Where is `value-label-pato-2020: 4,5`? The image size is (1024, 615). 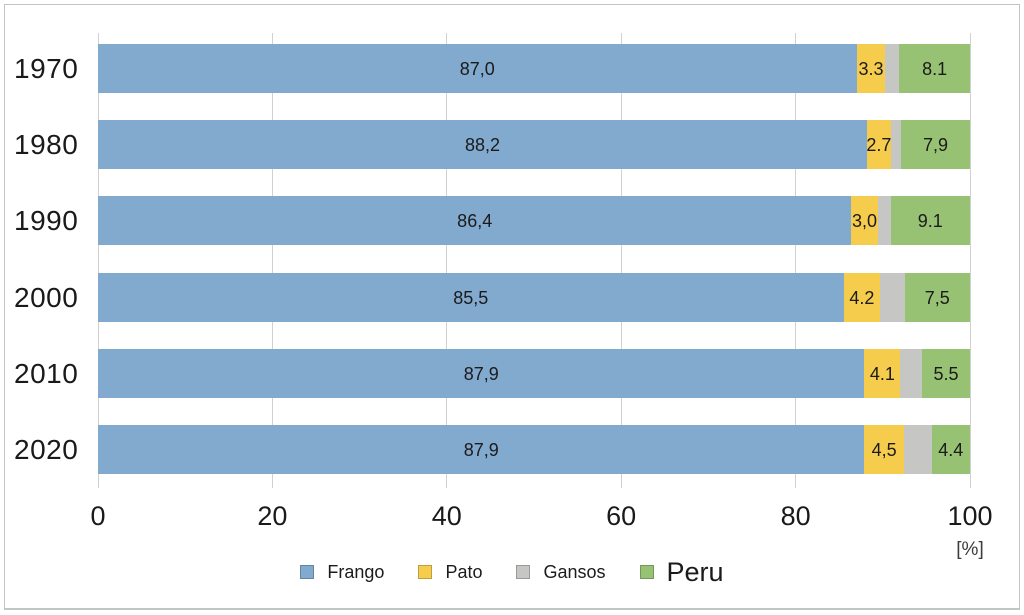
value-label-pato-2020: 4,5 is located at coordinates (884, 449).